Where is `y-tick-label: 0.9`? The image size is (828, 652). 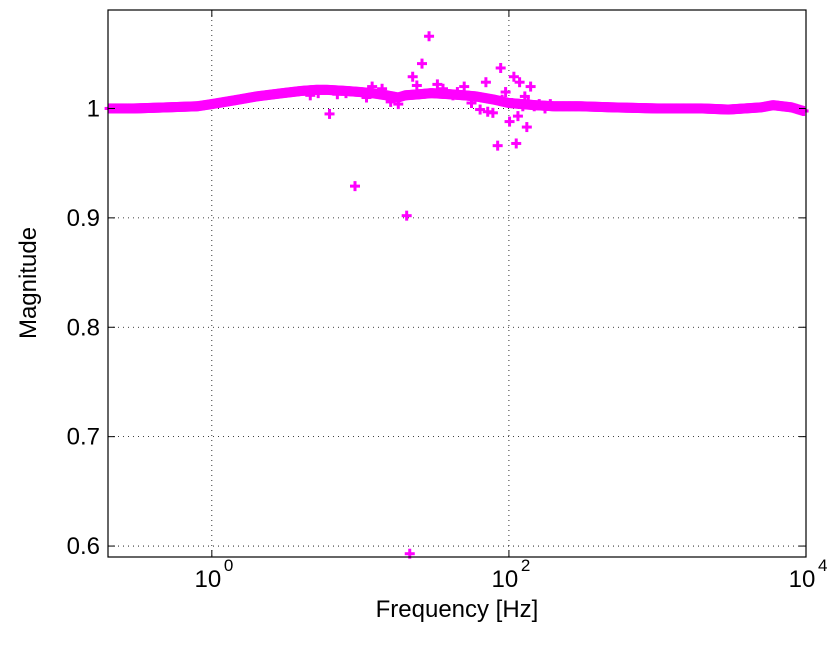 y-tick-label: 0.9 is located at coordinates (83, 218).